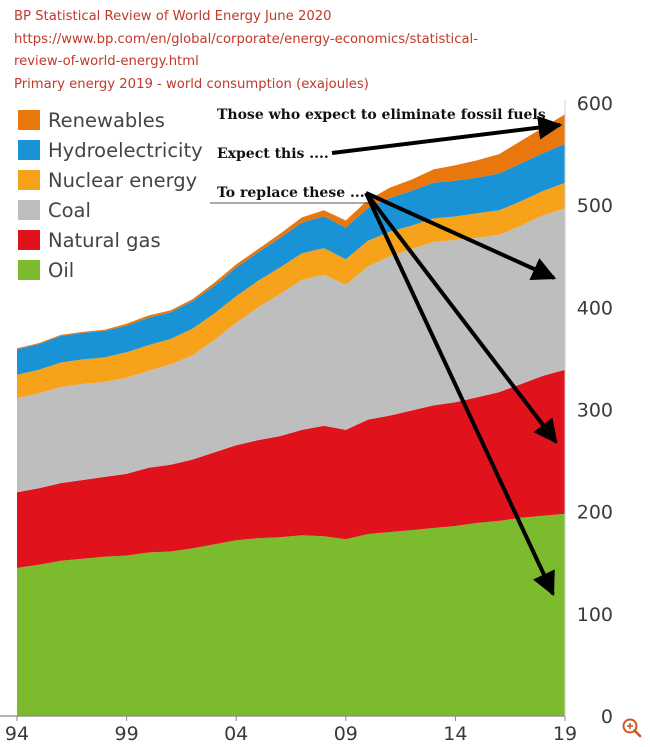  I want to click on legend-label-renewables: Renewables, so click(106, 120).